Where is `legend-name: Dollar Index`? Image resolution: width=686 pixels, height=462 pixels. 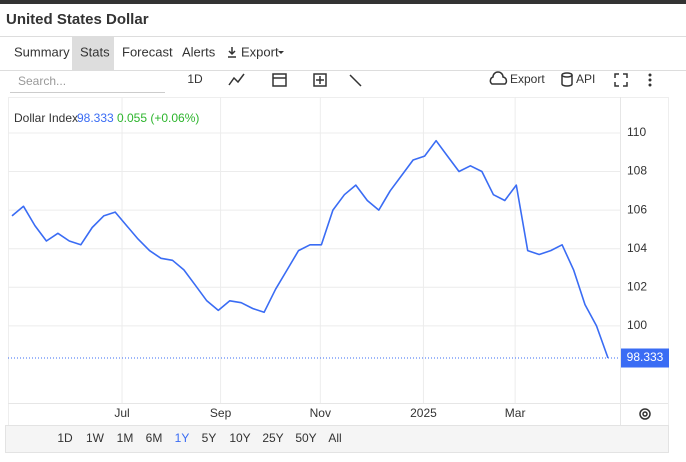 legend-name: Dollar Index is located at coordinates (46, 118).